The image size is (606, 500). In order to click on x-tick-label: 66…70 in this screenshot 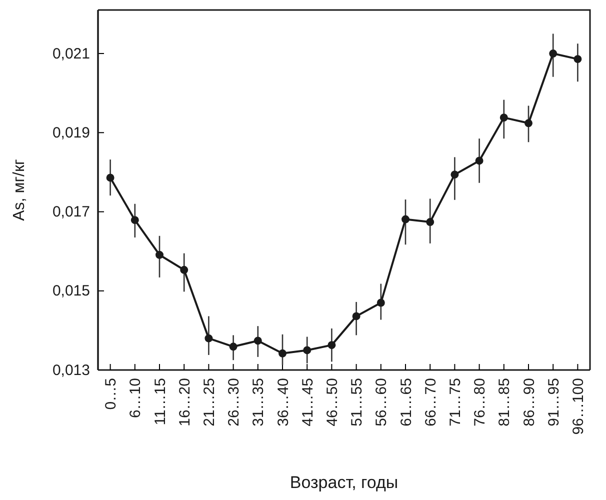, I will do `click(431, 402)`.